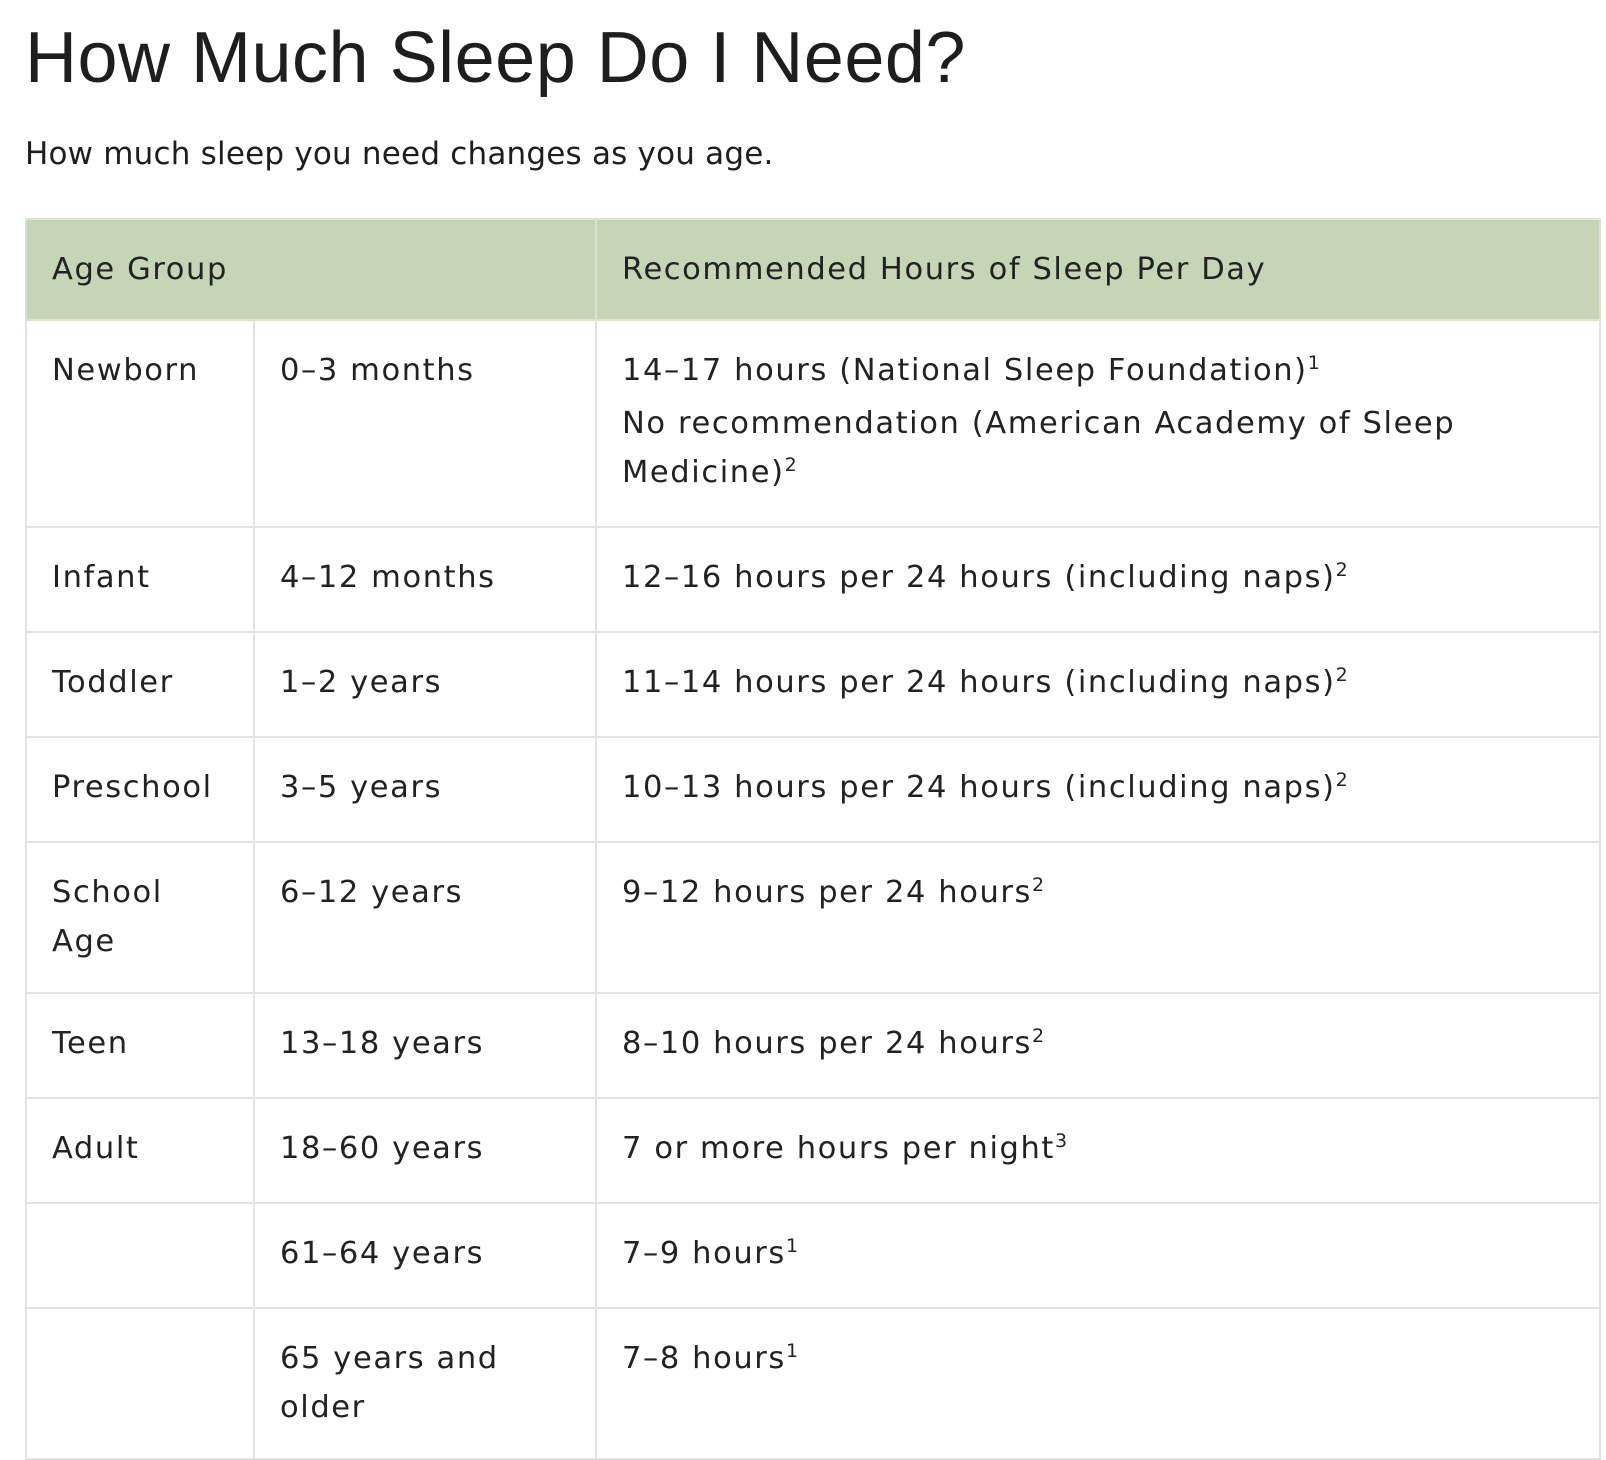 This screenshot has height=1460, width=1606. Describe the element at coordinates (704, 1358) in the screenshot. I see `recommendation-text: 7–8 hours` at that location.